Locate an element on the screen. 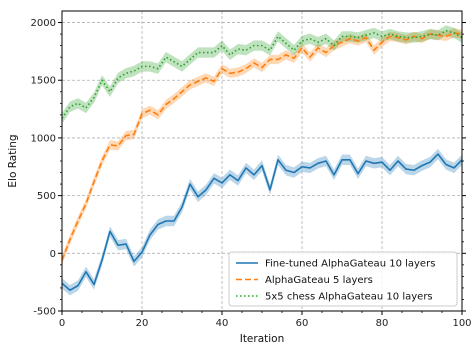 This screenshot has height=344, width=473. y-tick-label: 1500 is located at coordinates (43, 81).